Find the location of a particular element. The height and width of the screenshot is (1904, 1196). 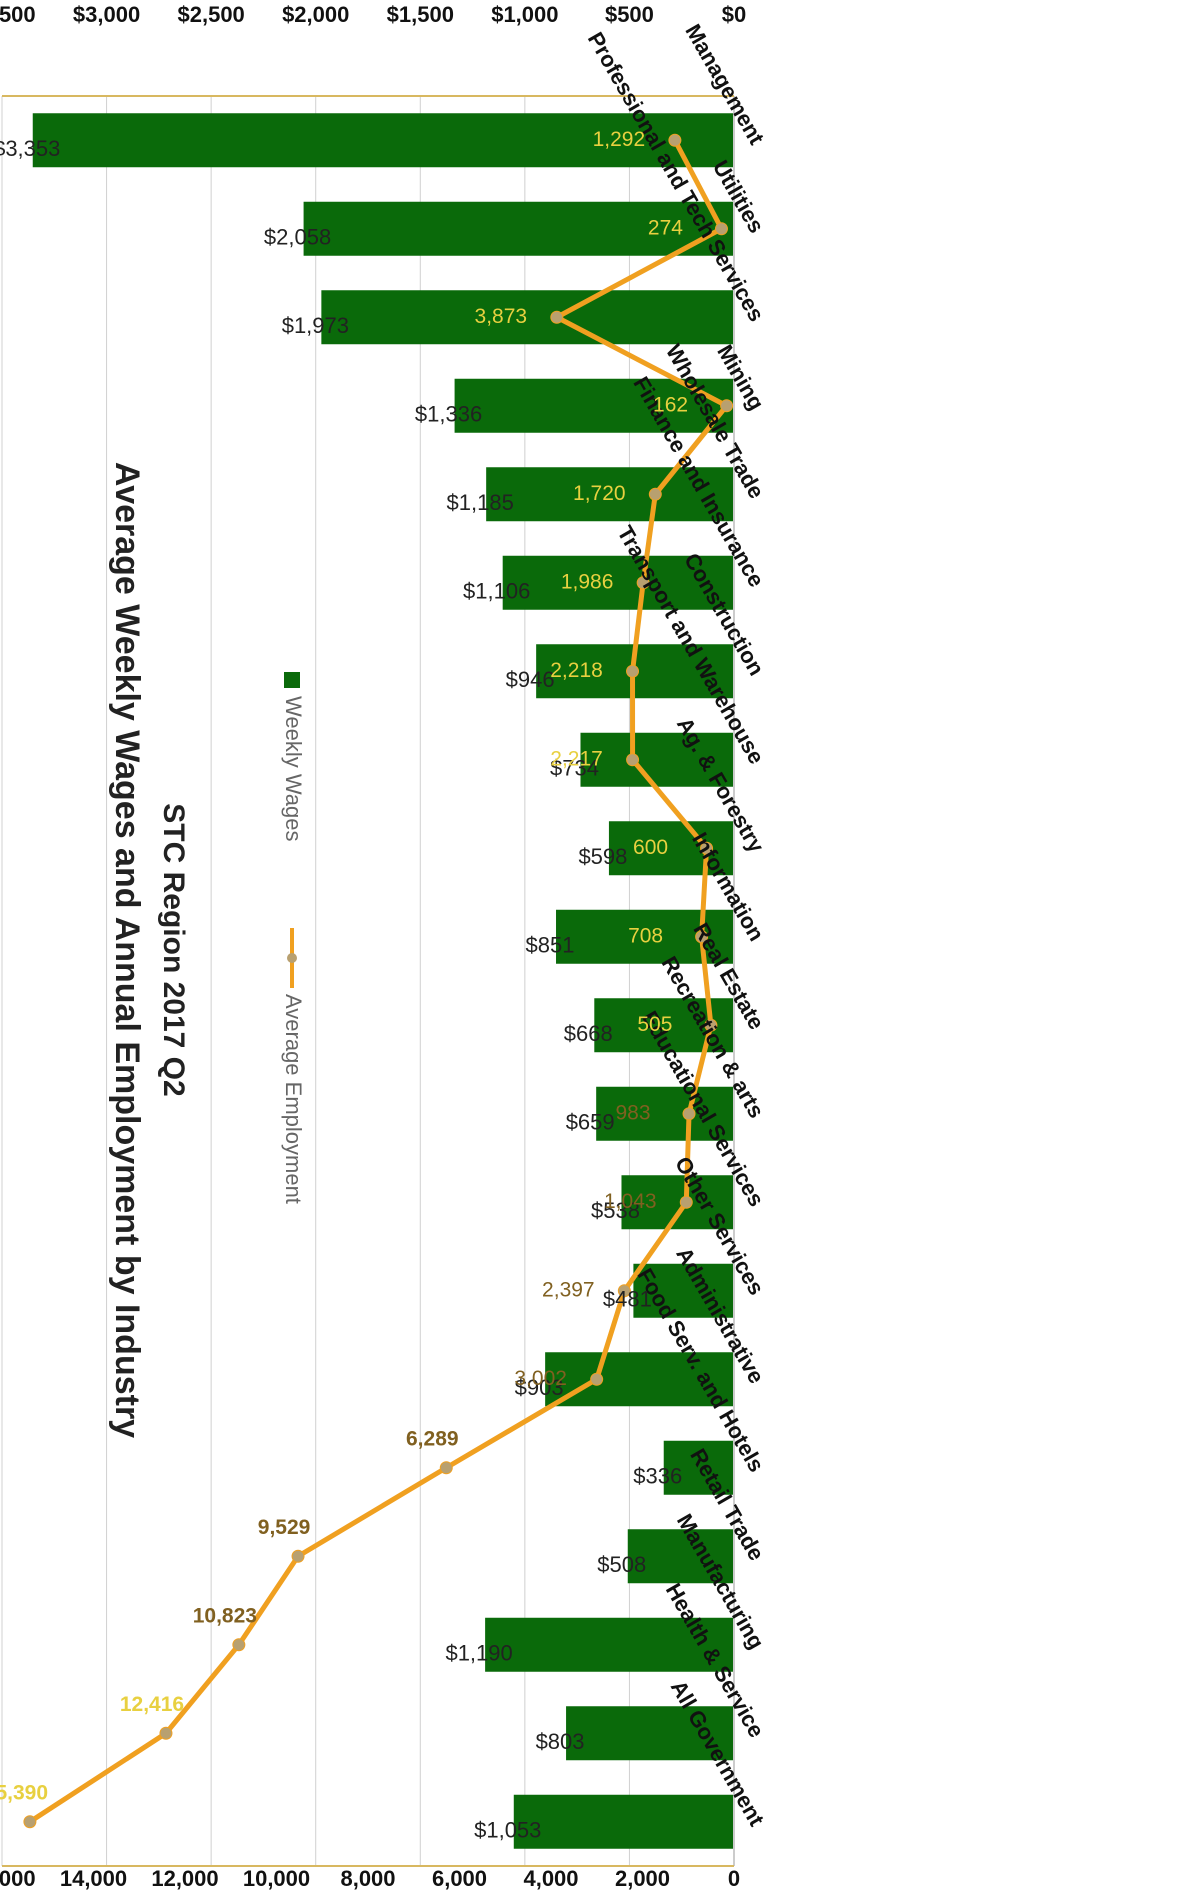

wage-data-label: $1,106 is located at coordinates (496, 591).